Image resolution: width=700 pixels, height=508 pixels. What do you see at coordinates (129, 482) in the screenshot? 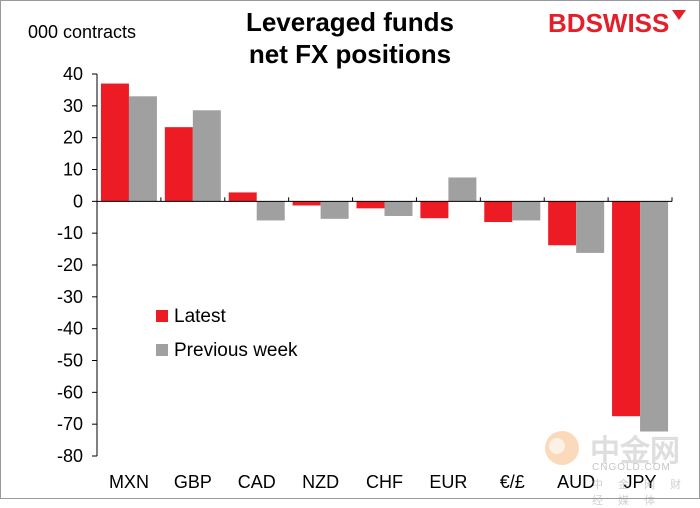
I see `x-tick-label: MXN` at bounding box center [129, 482].